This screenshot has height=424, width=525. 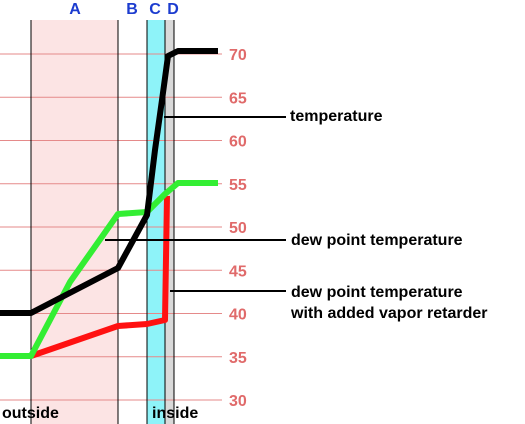 What do you see at coordinates (238, 55) in the screenshot?
I see `tick-label: 70` at bounding box center [238, 55].